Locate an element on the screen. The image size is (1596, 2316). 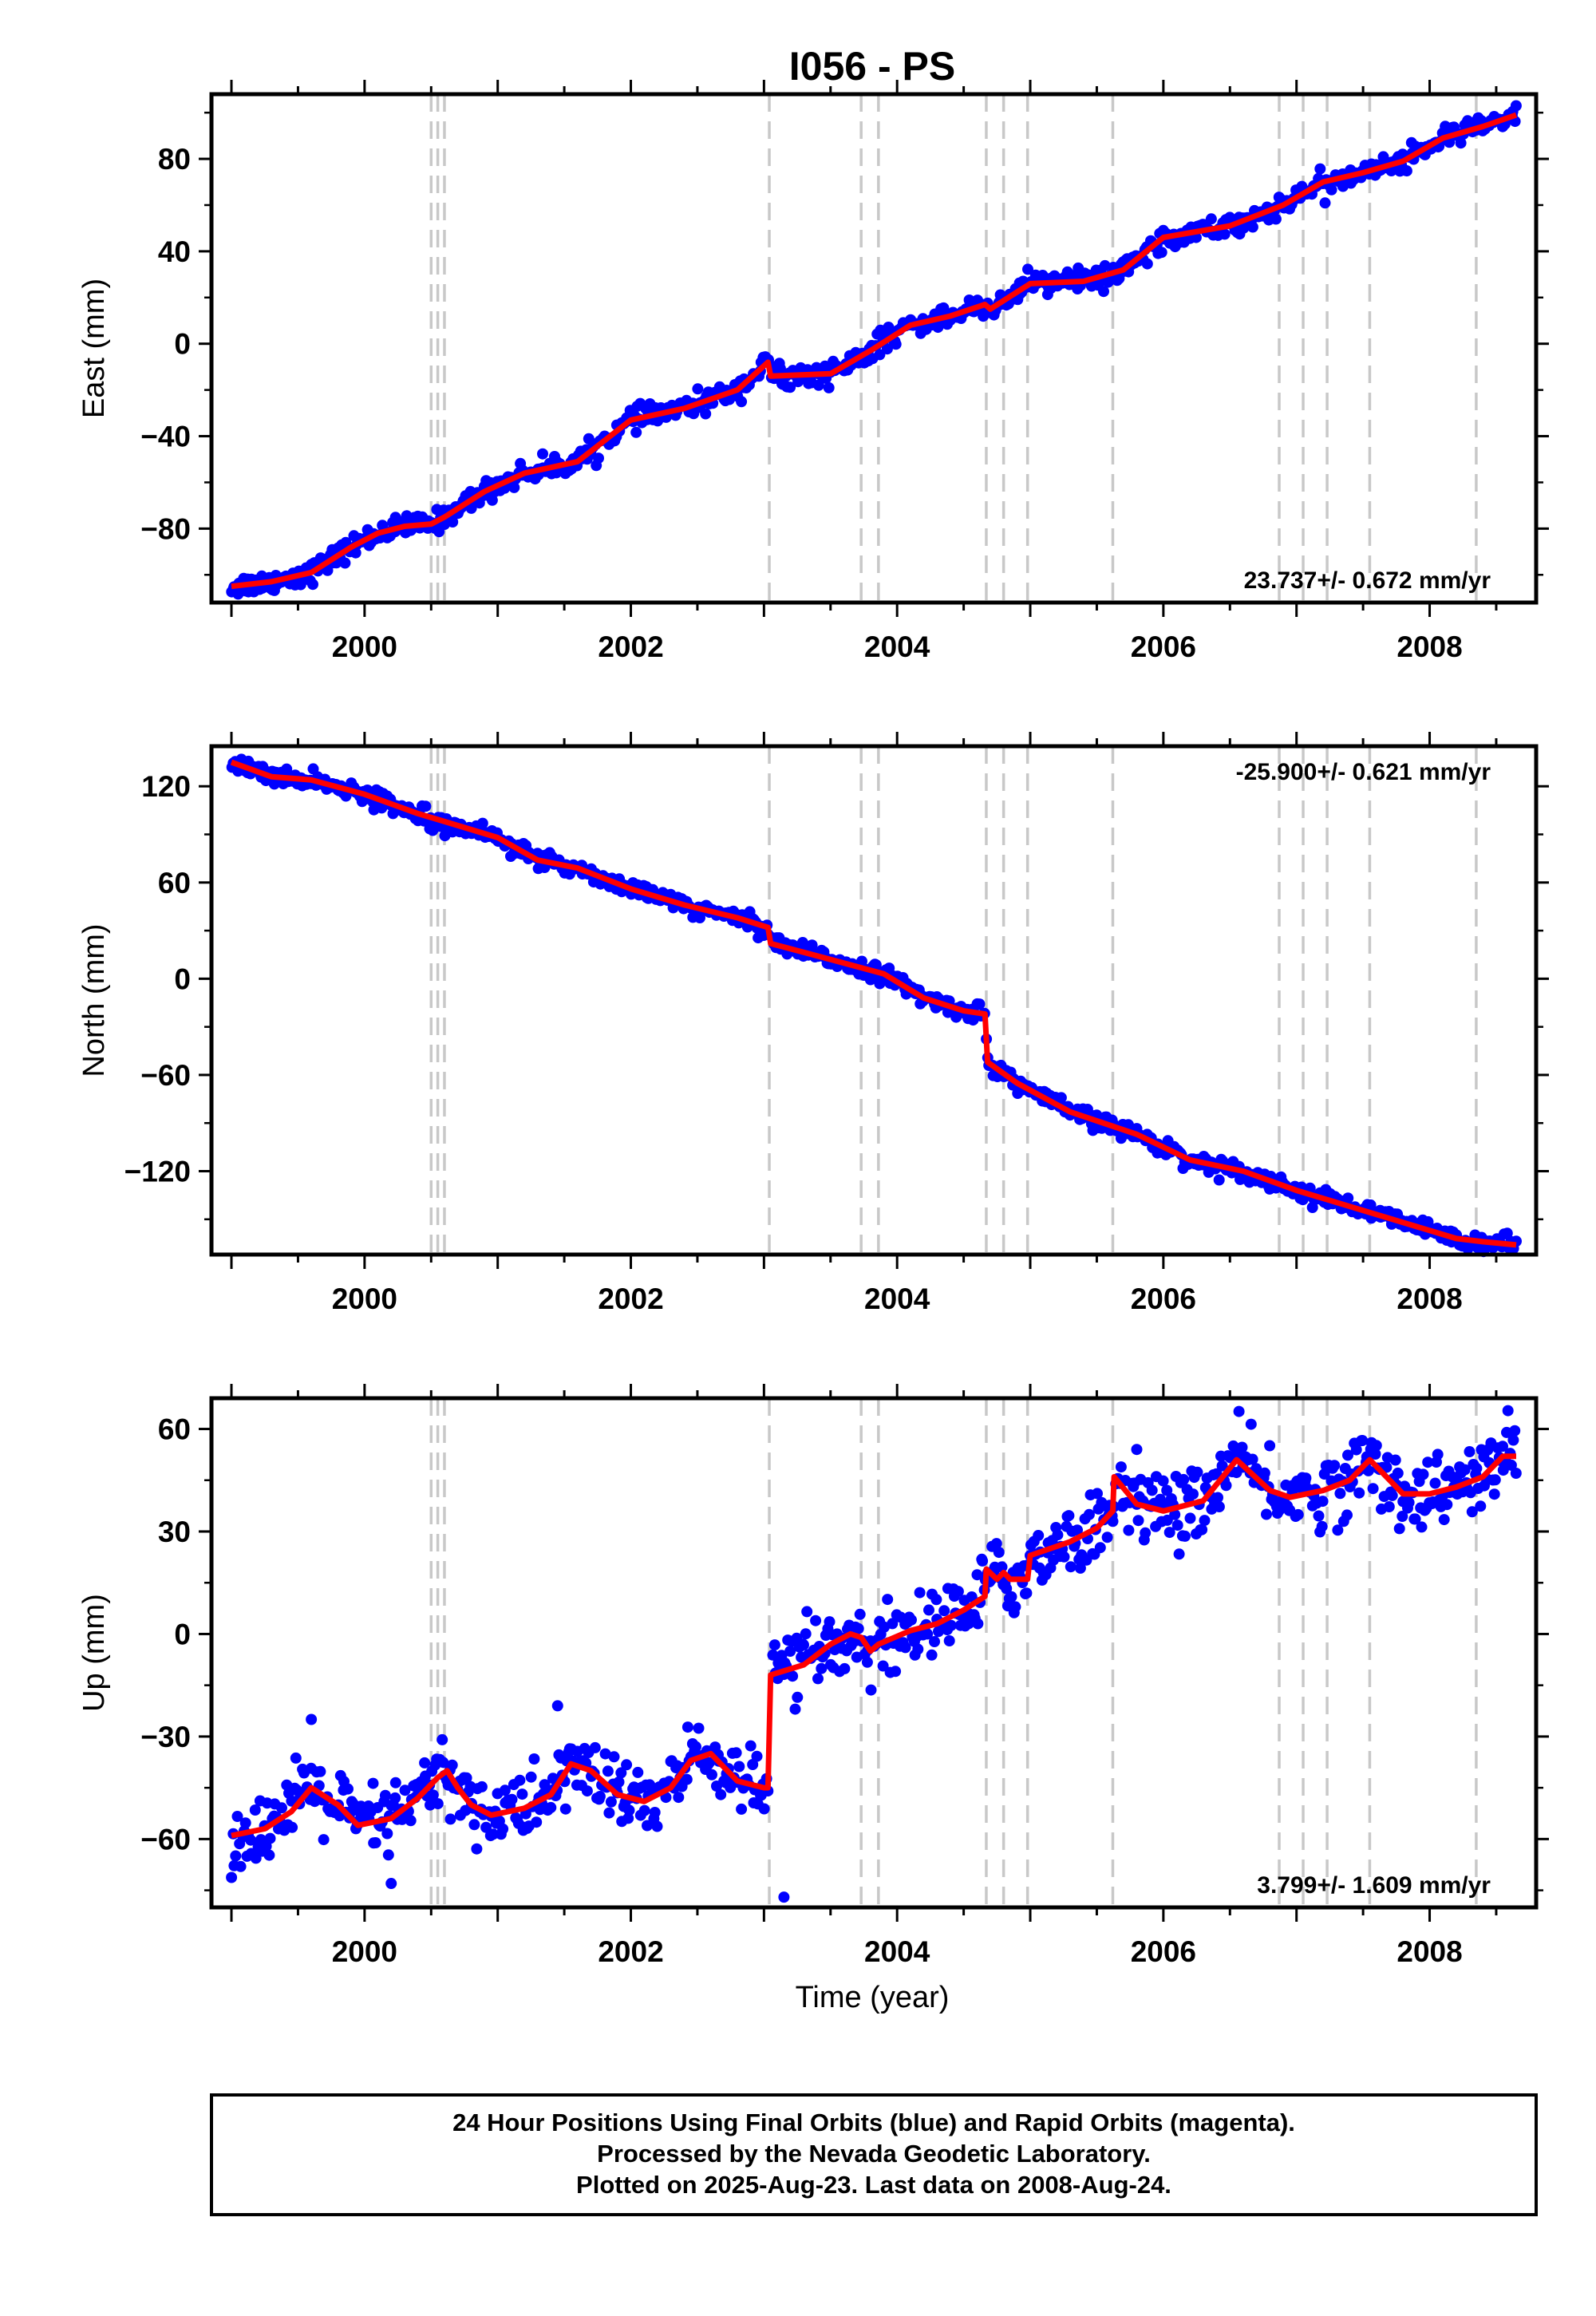
footer-box is located at coordinates (874, 2154).